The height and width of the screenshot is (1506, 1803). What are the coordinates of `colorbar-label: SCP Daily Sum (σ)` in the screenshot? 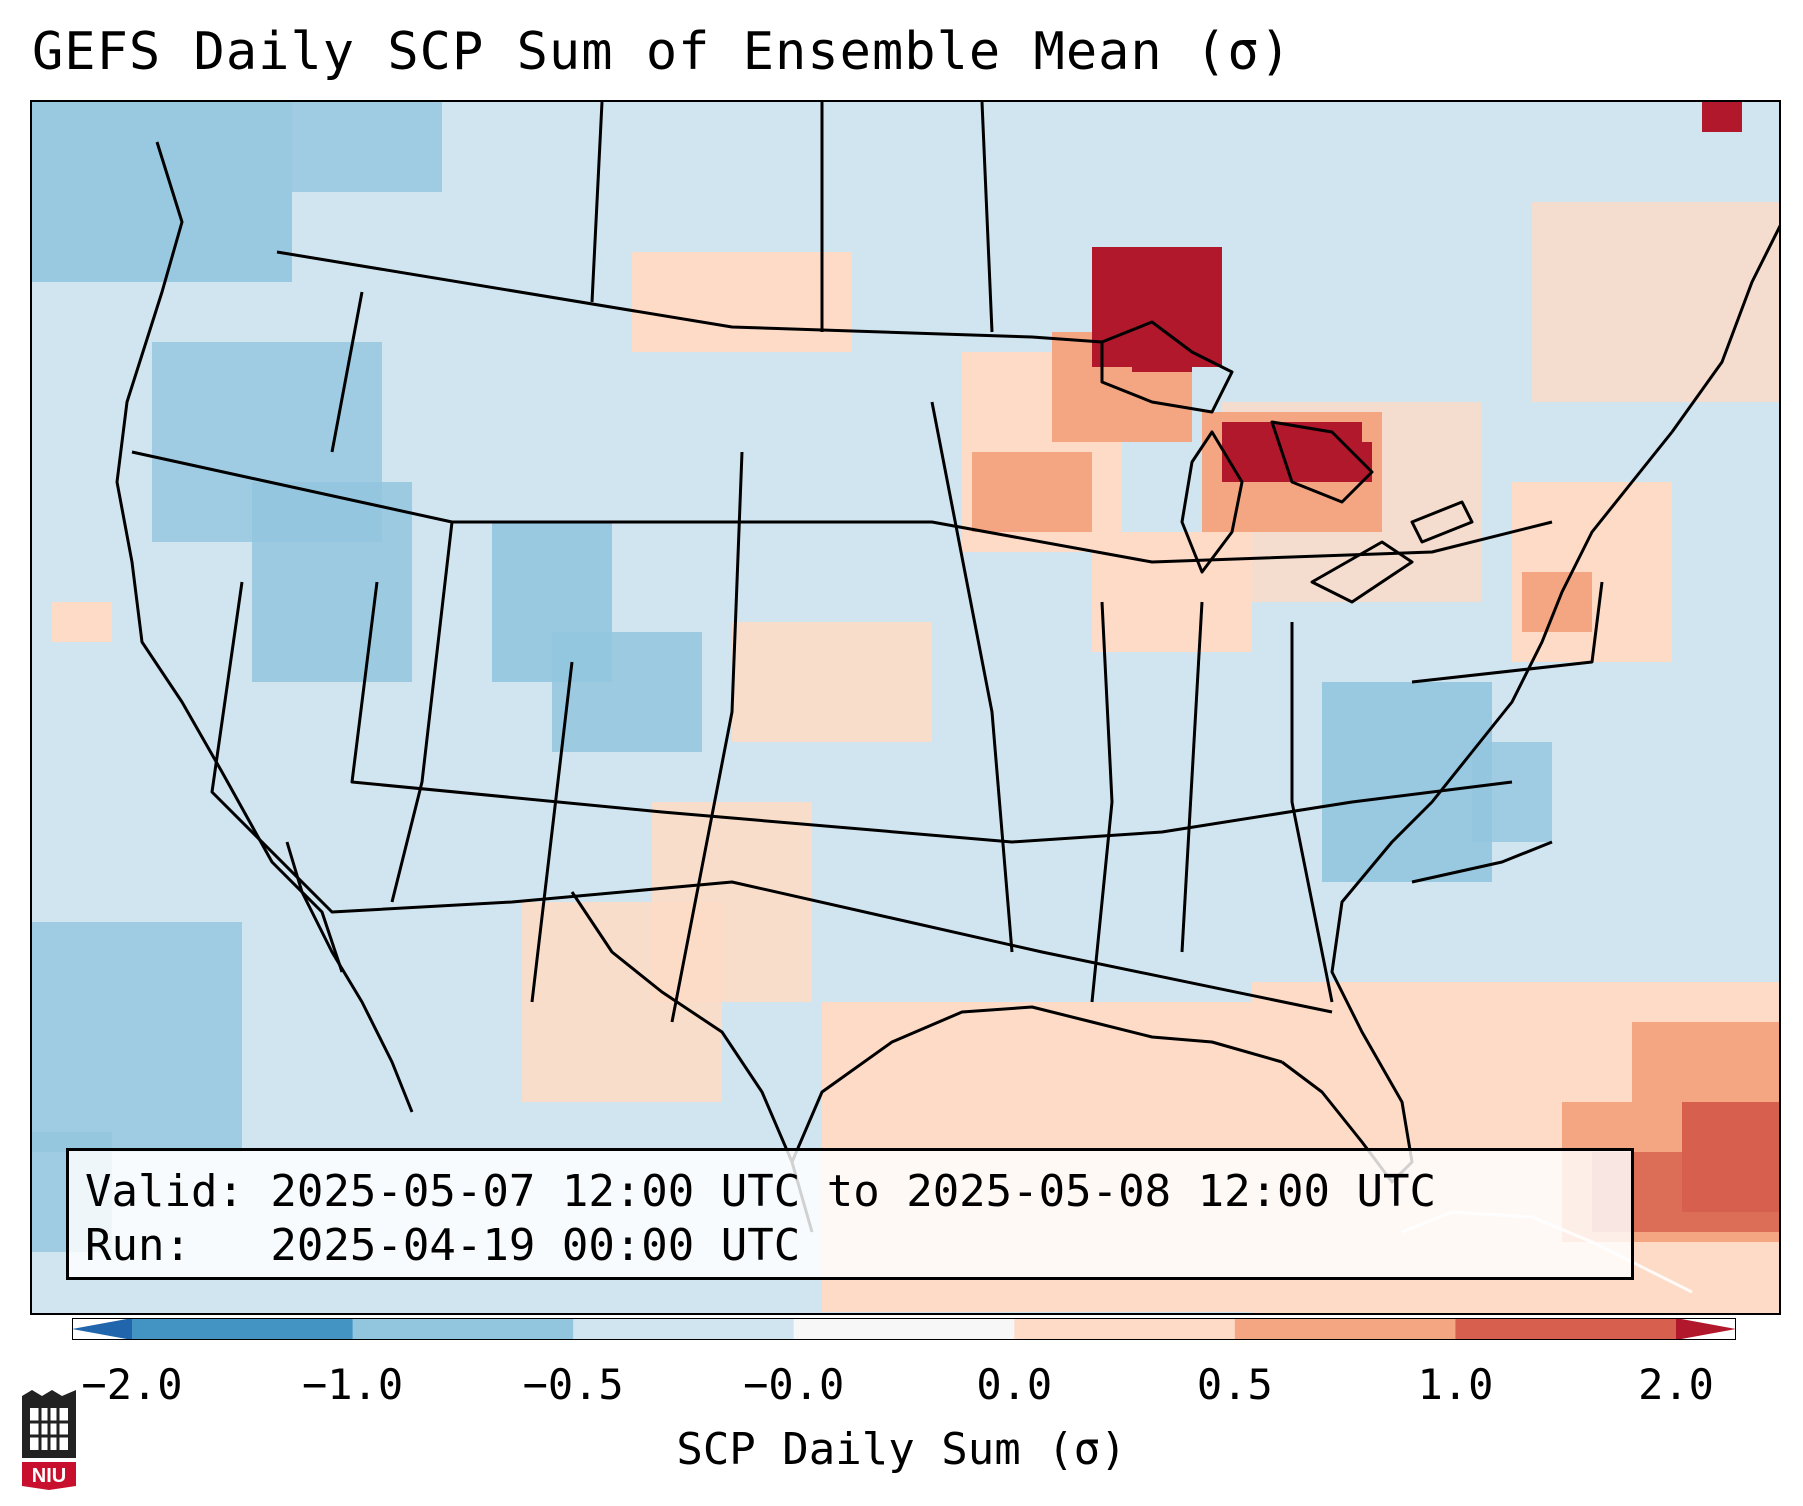 It's located at (901, 1449).